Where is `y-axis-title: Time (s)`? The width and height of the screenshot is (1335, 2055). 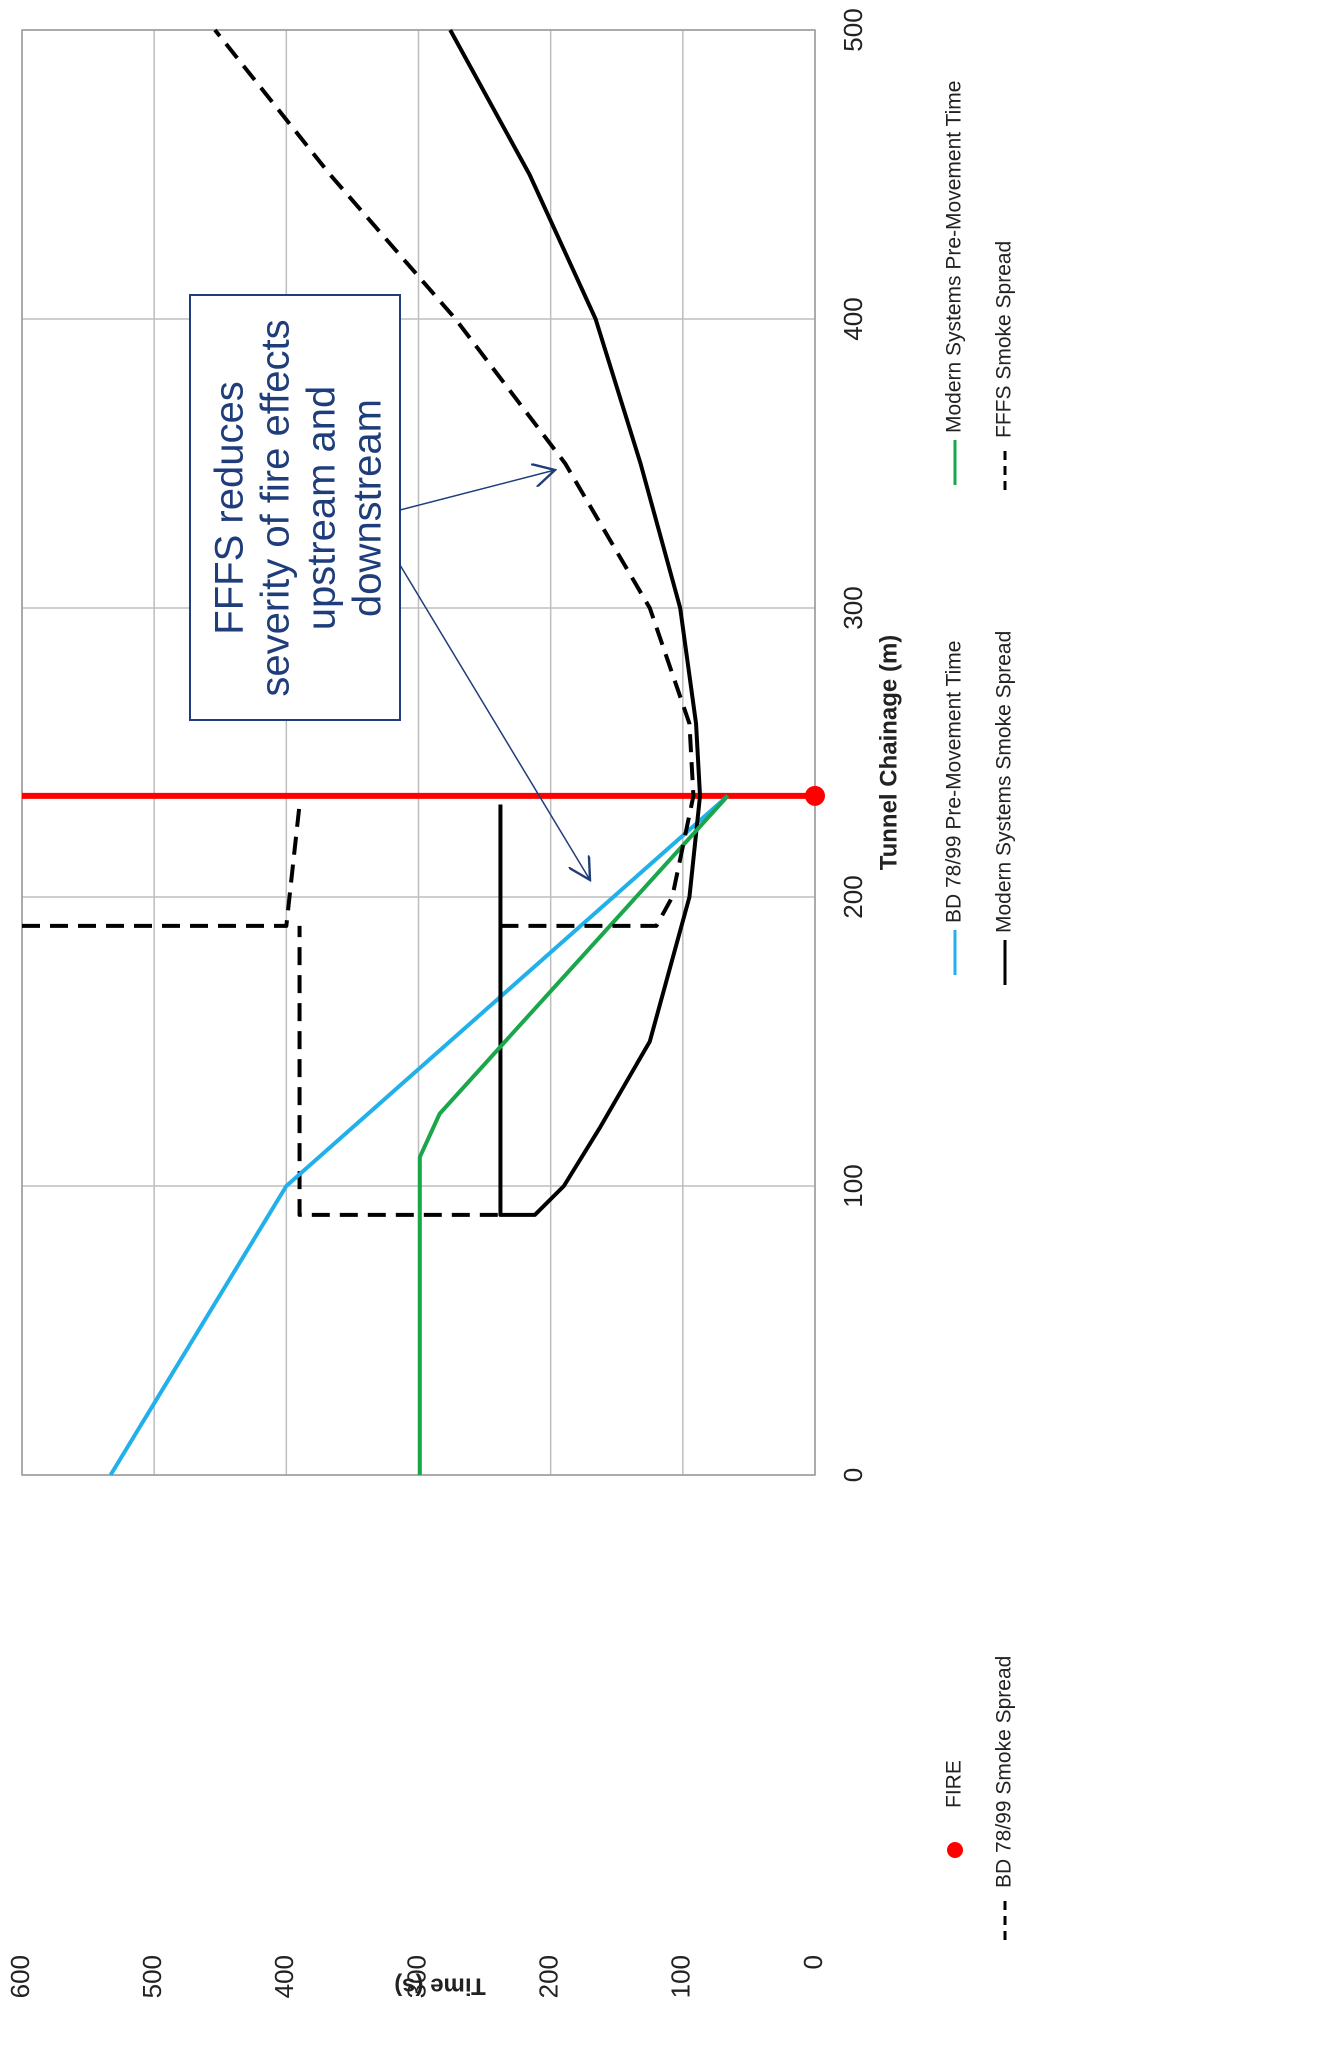 y-axis-title: Time (s) is located at coordinates (440, 1986).